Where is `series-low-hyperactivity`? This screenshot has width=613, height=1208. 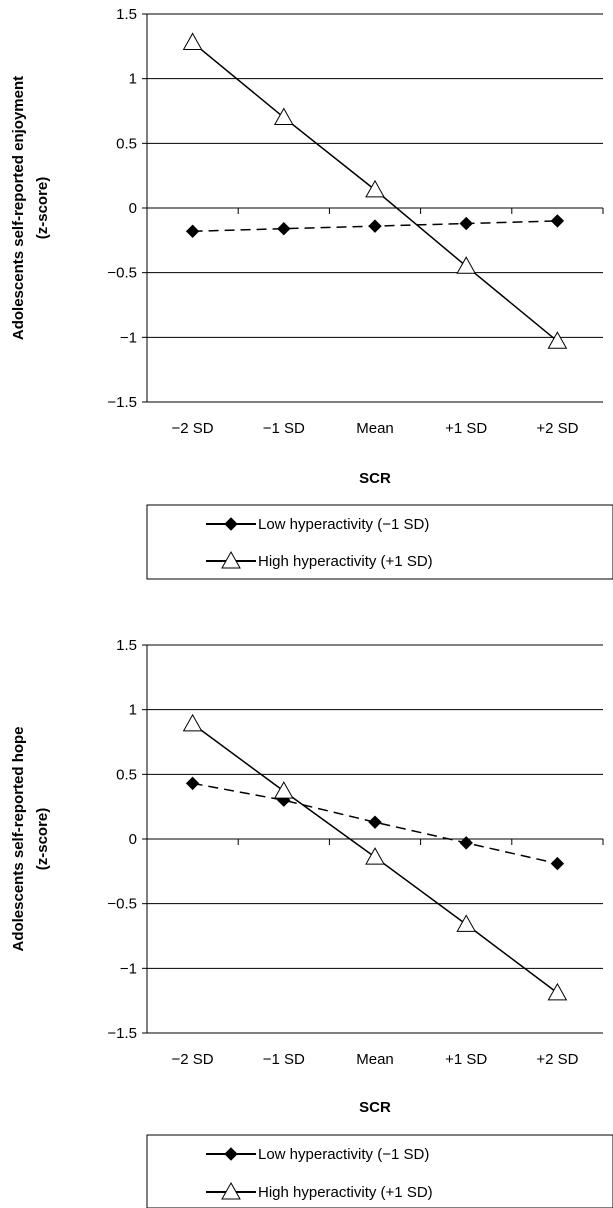 series-low-hyperactivity is located at coordinates (375, 226).